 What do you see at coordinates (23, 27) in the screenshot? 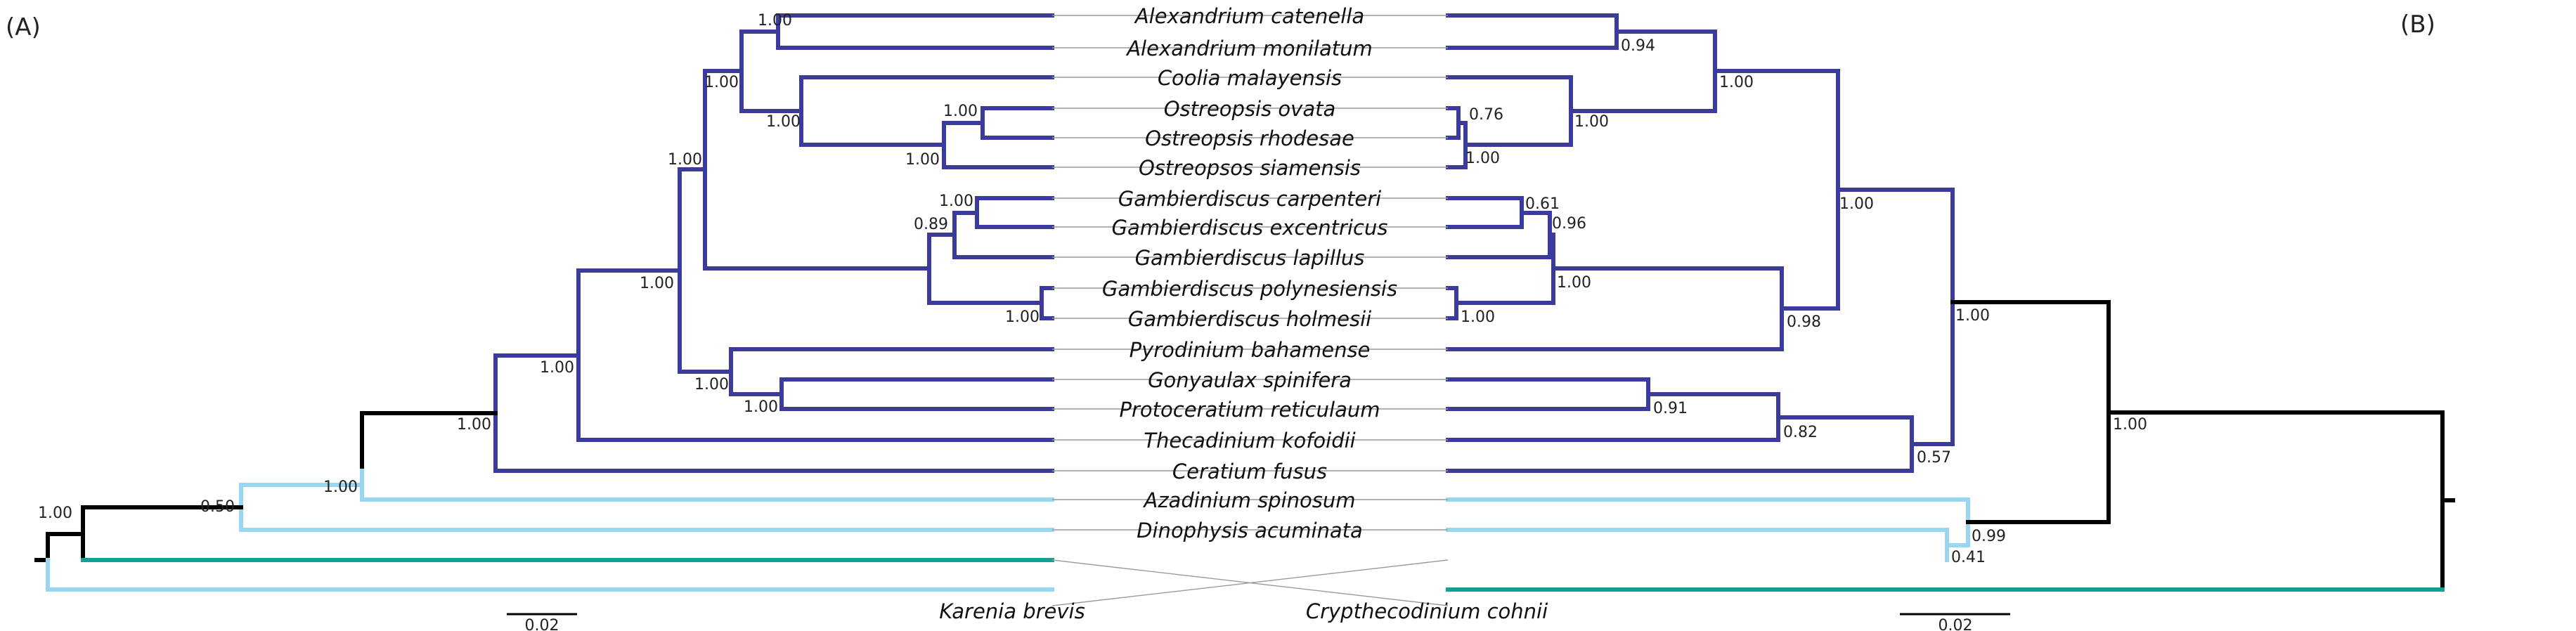
I see `panel-label-a: (A)` at bounding box center [23, 27].